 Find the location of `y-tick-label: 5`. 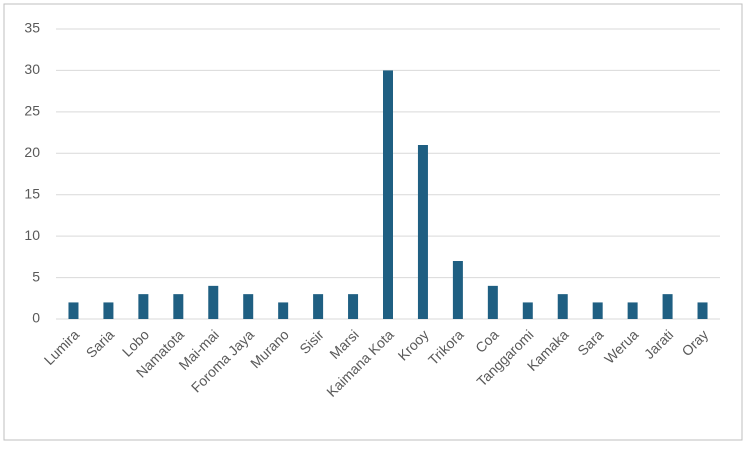

y-tick-label: 5 is located at coordinates (36, 276).